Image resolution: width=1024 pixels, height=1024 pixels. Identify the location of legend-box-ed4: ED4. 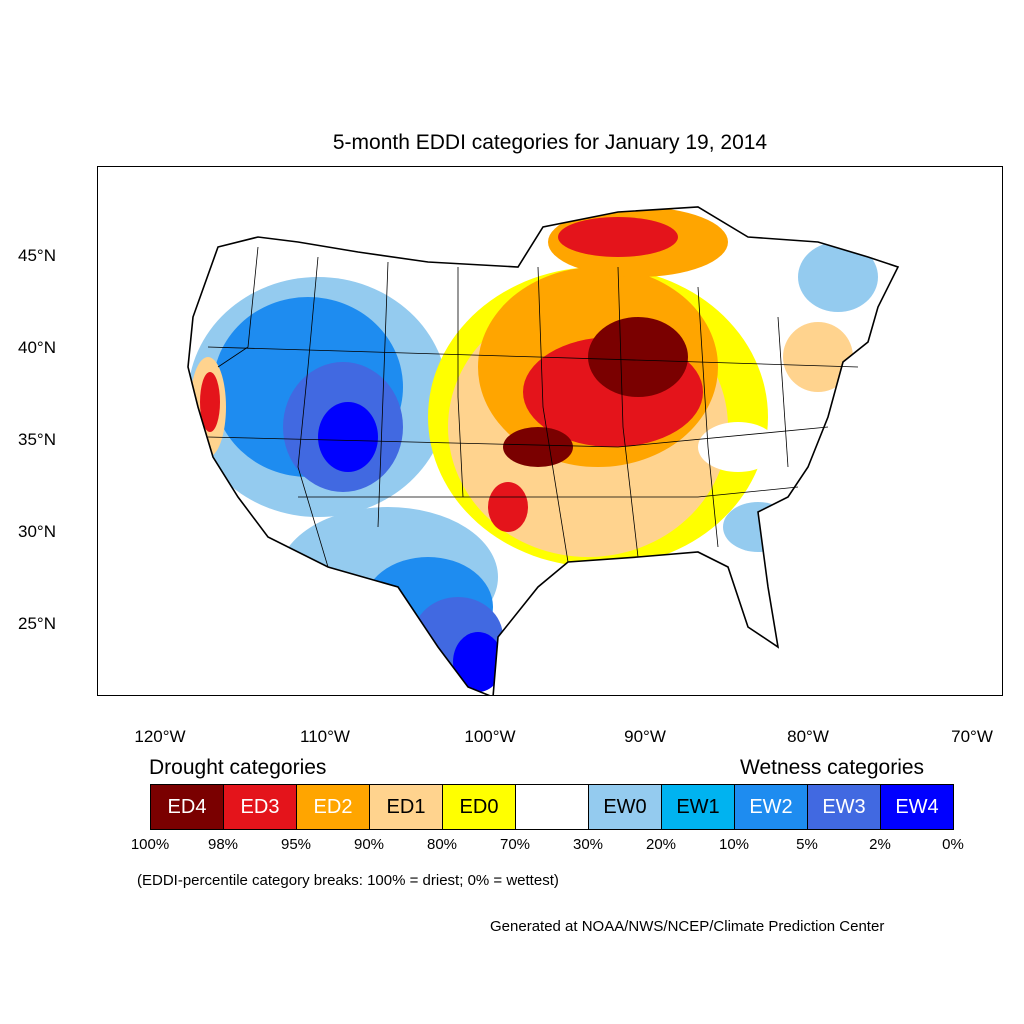
(187, 807).